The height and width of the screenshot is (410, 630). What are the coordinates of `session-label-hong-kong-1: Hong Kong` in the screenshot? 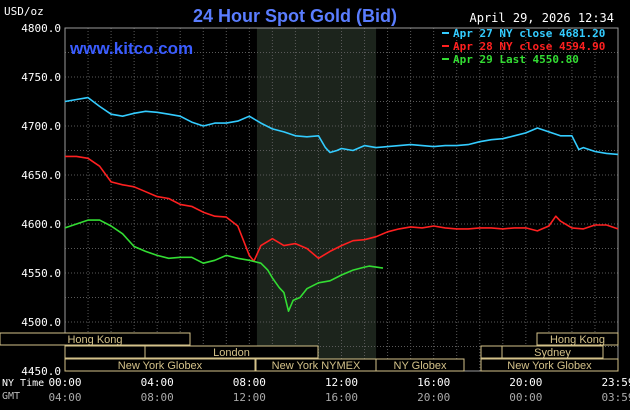 It's located at (94, 340).